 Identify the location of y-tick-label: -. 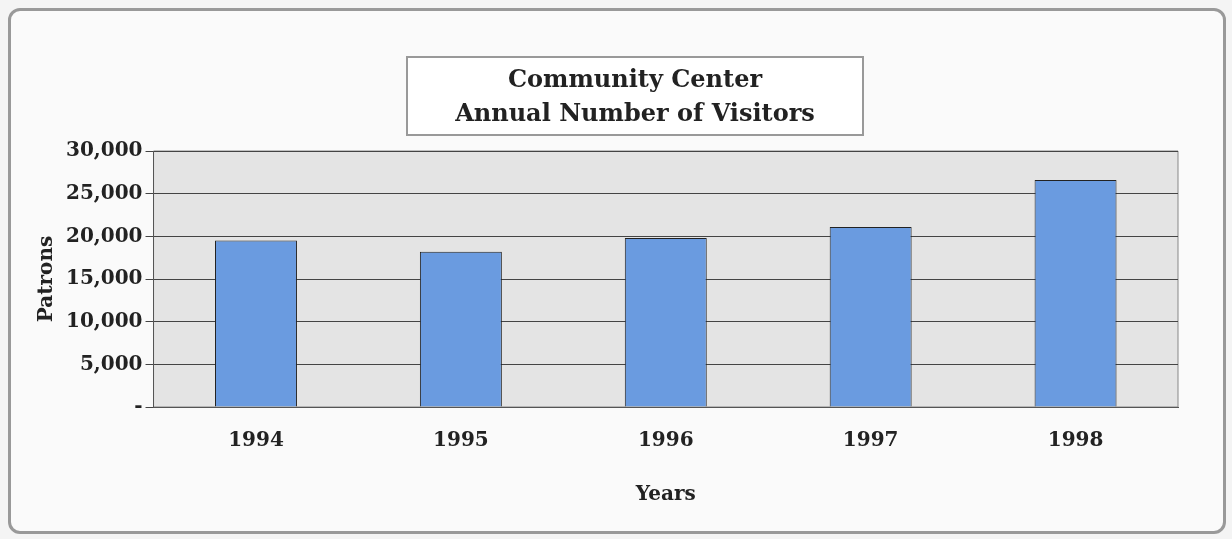
(138, 405).